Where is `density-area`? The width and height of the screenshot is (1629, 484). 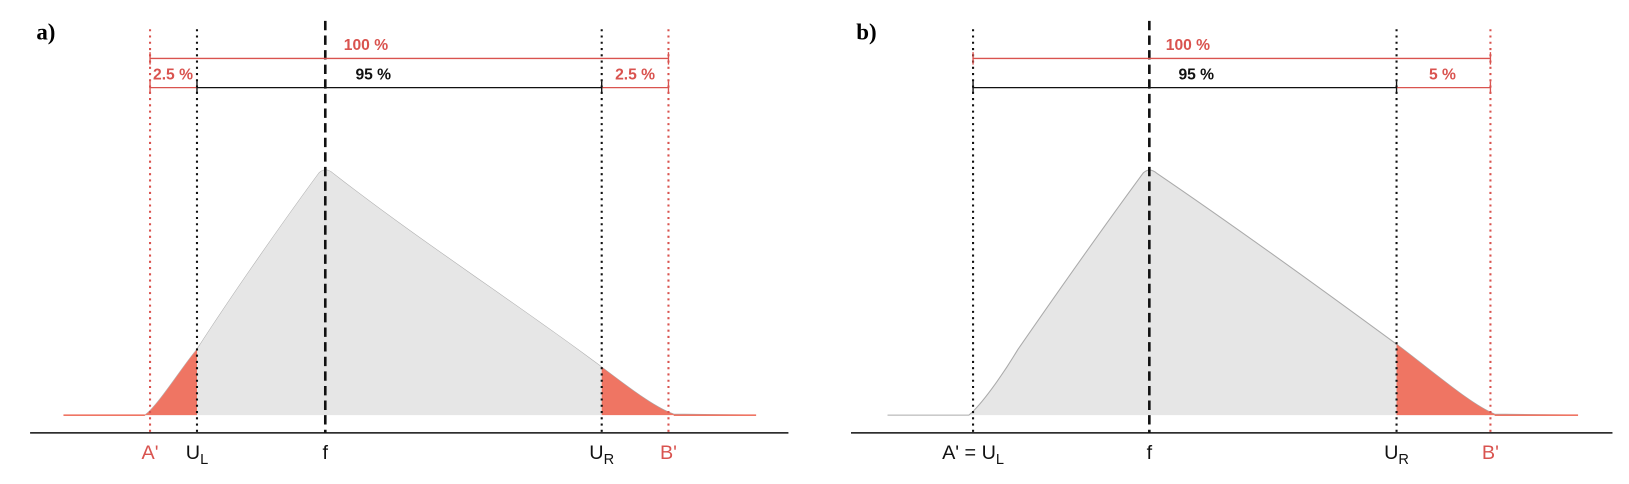
density-area is located at coordinates (373, 293).